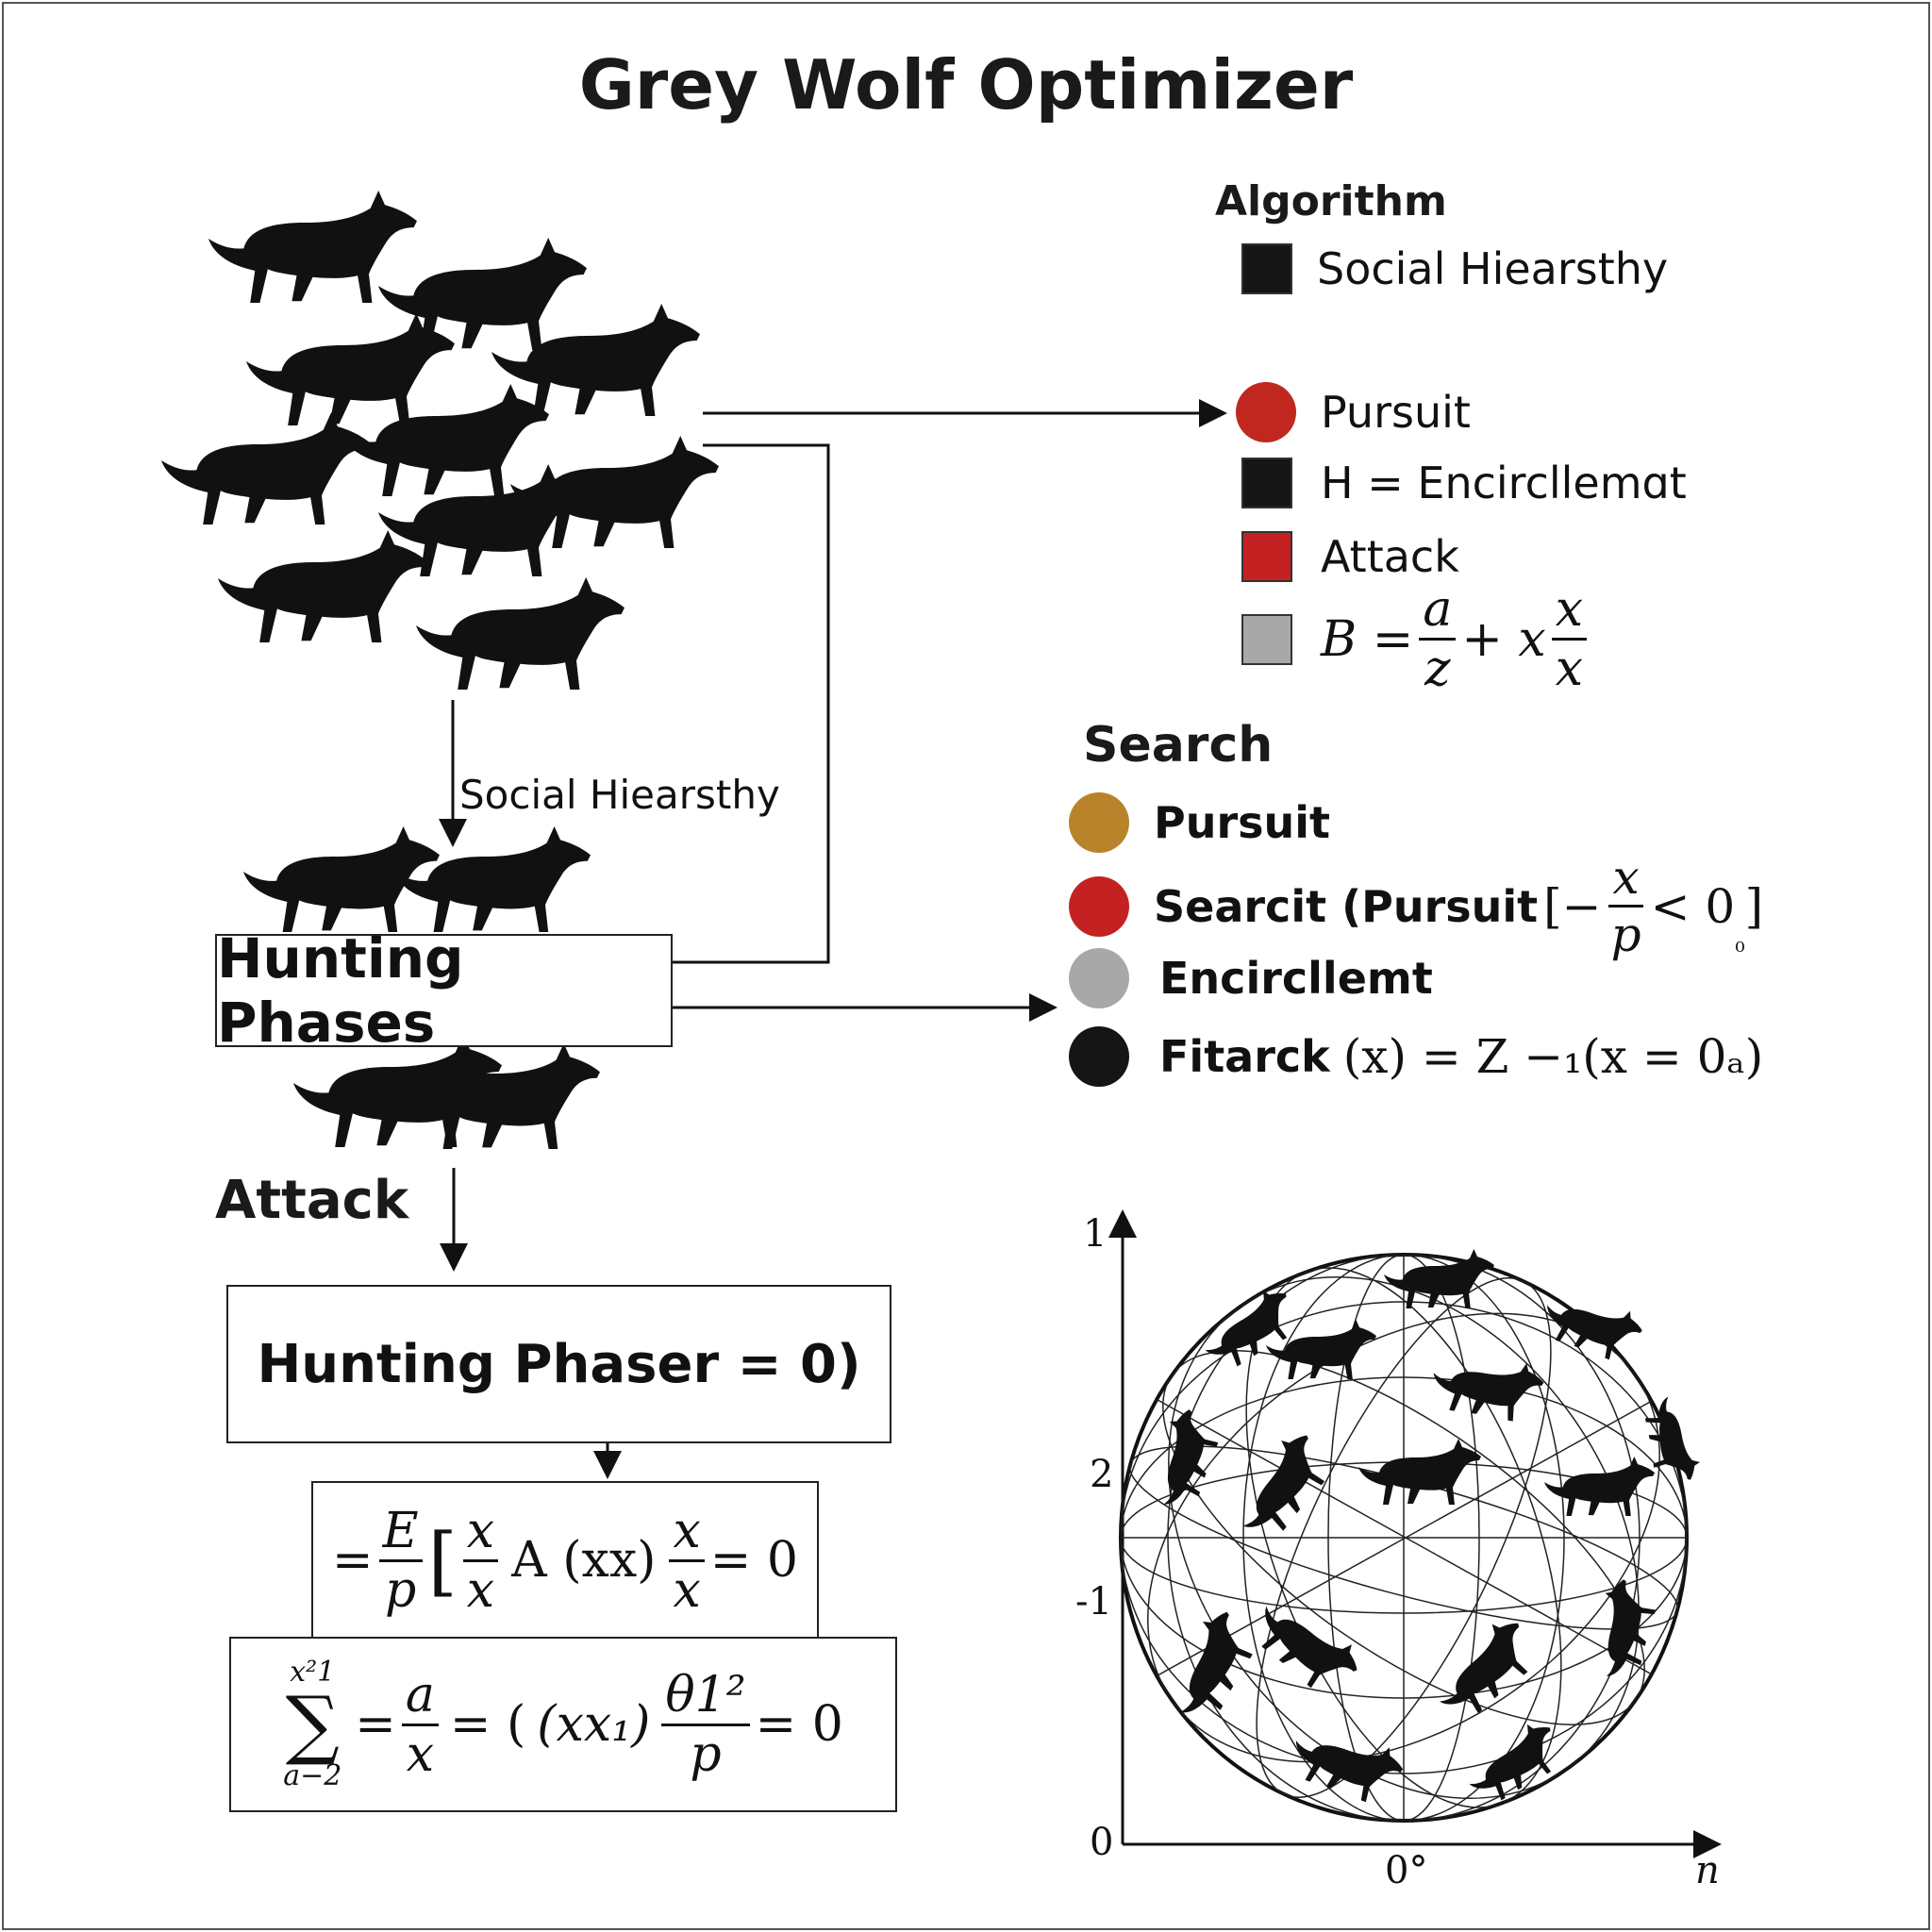  What do you see at coordinates (1404, 1538) in the screenshot?
I see `sphere-mesh` at bounding box center [1404, 1538].